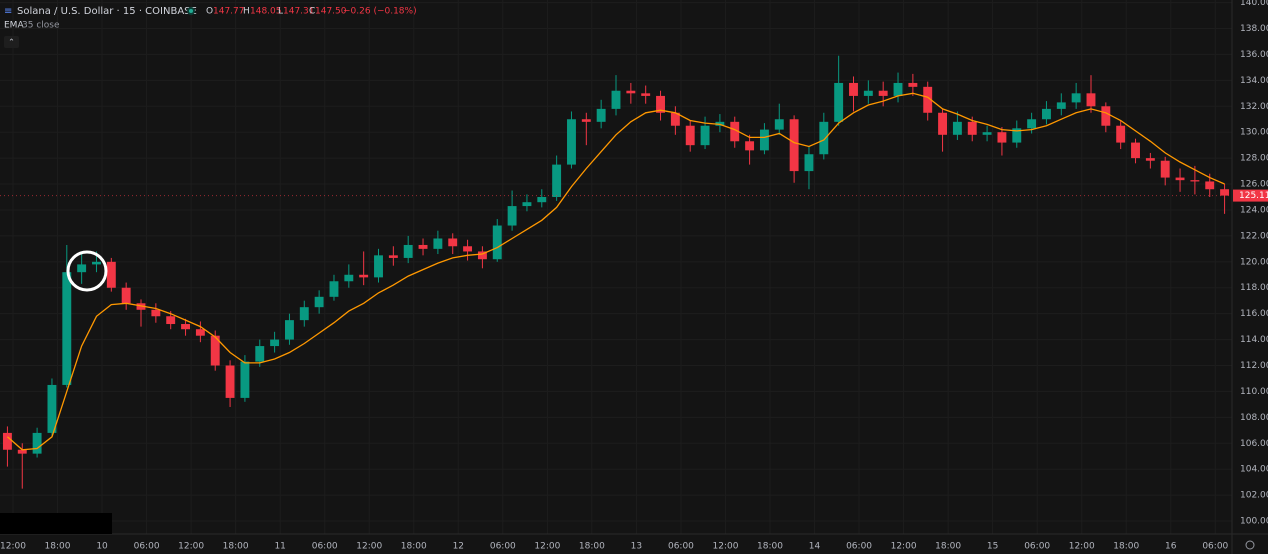 The width and height of the screenshot is (1268, 554). I want to click on change: −0.26 (−0.18%), so click(380, 12).